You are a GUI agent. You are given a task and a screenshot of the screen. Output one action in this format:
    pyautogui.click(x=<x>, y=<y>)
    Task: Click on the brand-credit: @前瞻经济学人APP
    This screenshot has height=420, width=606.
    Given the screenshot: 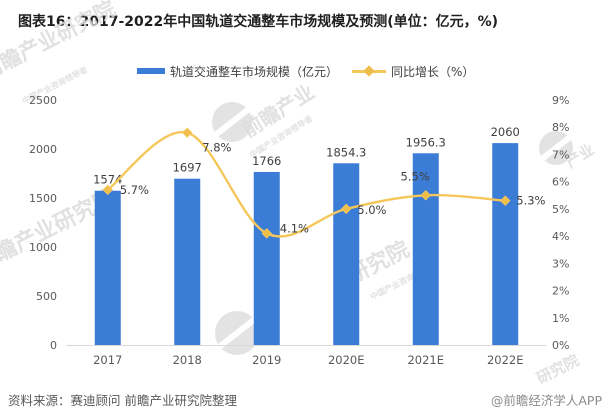 What is the action you would take?
    pyautogui.click(x=546, y=400)
    